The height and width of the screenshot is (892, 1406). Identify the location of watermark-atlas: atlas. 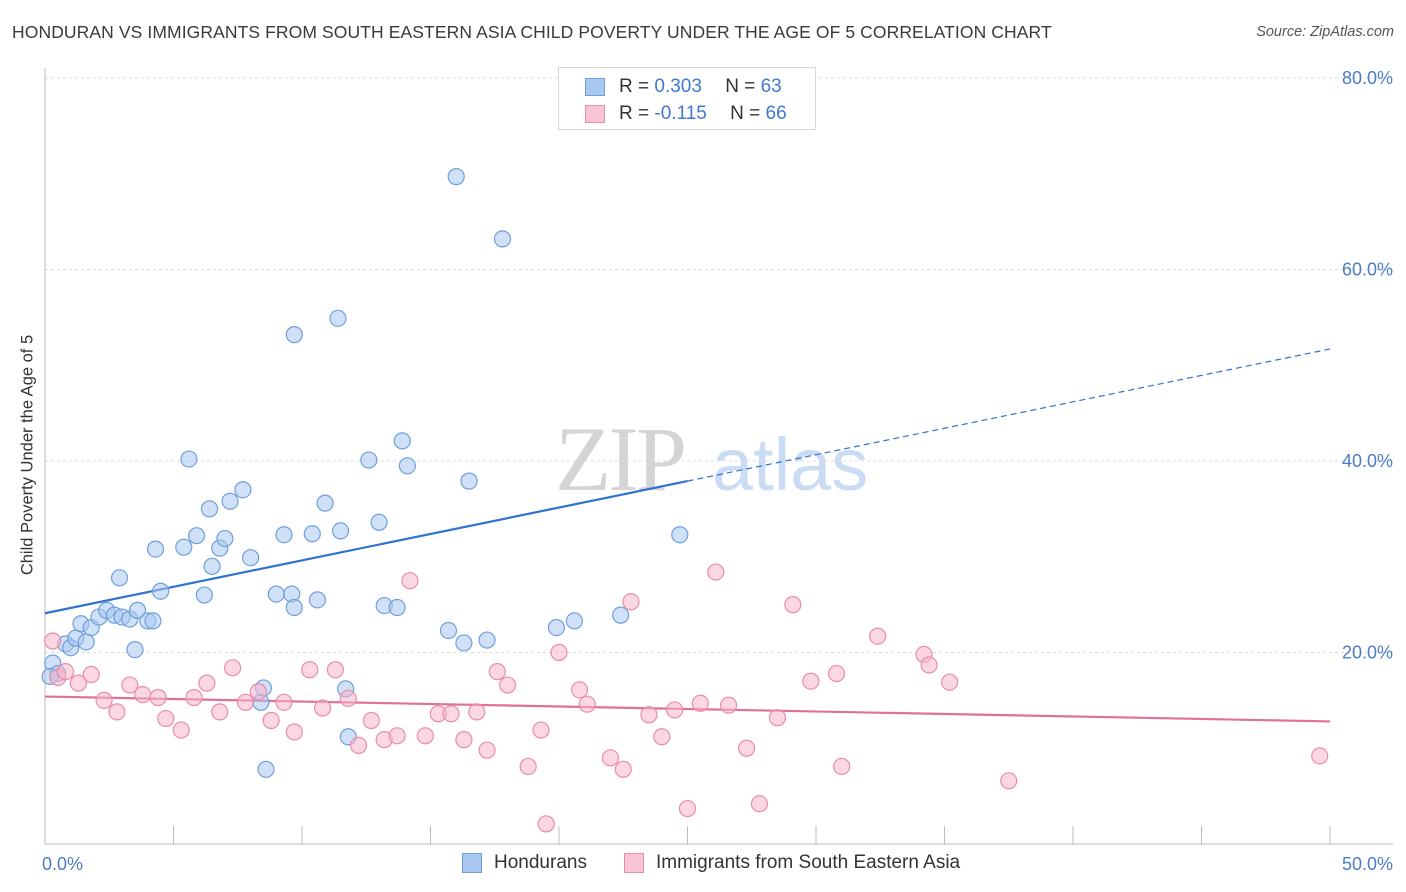
(790, 464).